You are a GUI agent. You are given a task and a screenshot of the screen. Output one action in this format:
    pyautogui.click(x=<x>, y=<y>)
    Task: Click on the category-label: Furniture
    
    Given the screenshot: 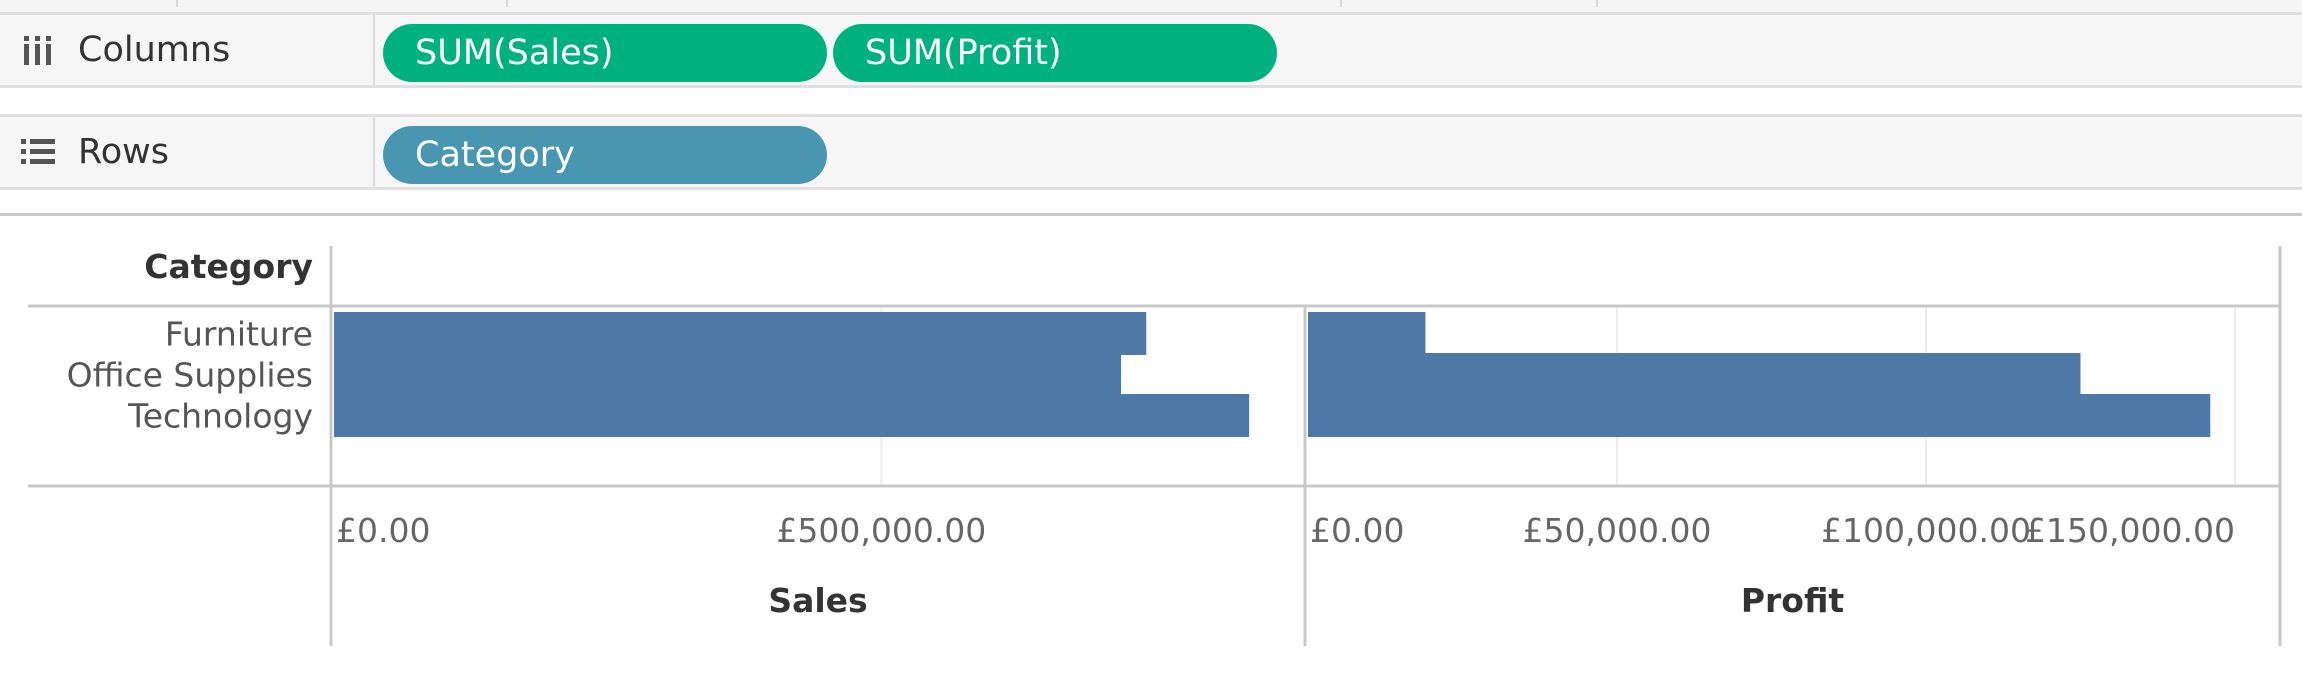 What is the action you would take?
    pyautogui.click(x=239, y=334)
    